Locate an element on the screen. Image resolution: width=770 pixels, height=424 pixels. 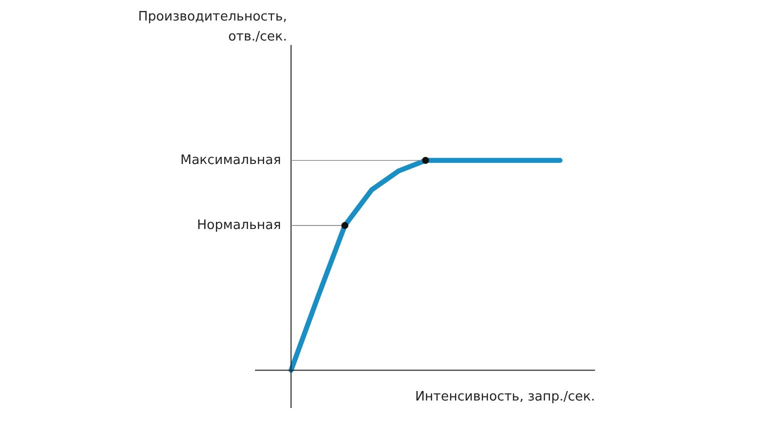
x-axis-title: Интенсивность, запр./сек. is located at coordinates (505, 397).